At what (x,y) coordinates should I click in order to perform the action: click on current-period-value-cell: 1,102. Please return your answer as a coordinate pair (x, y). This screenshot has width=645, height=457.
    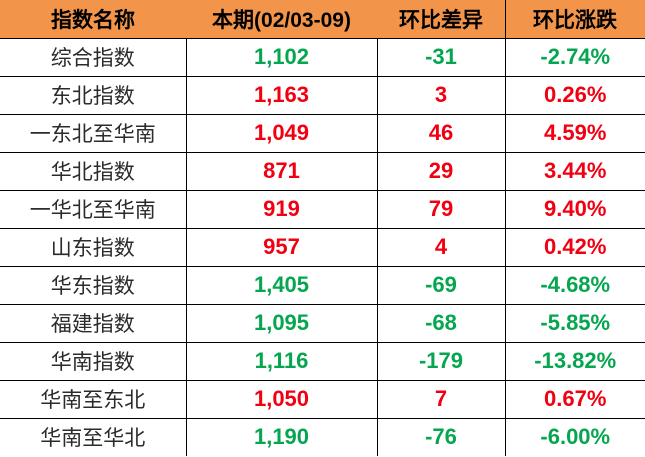
    Looking at the image, I should click on (282, 57).